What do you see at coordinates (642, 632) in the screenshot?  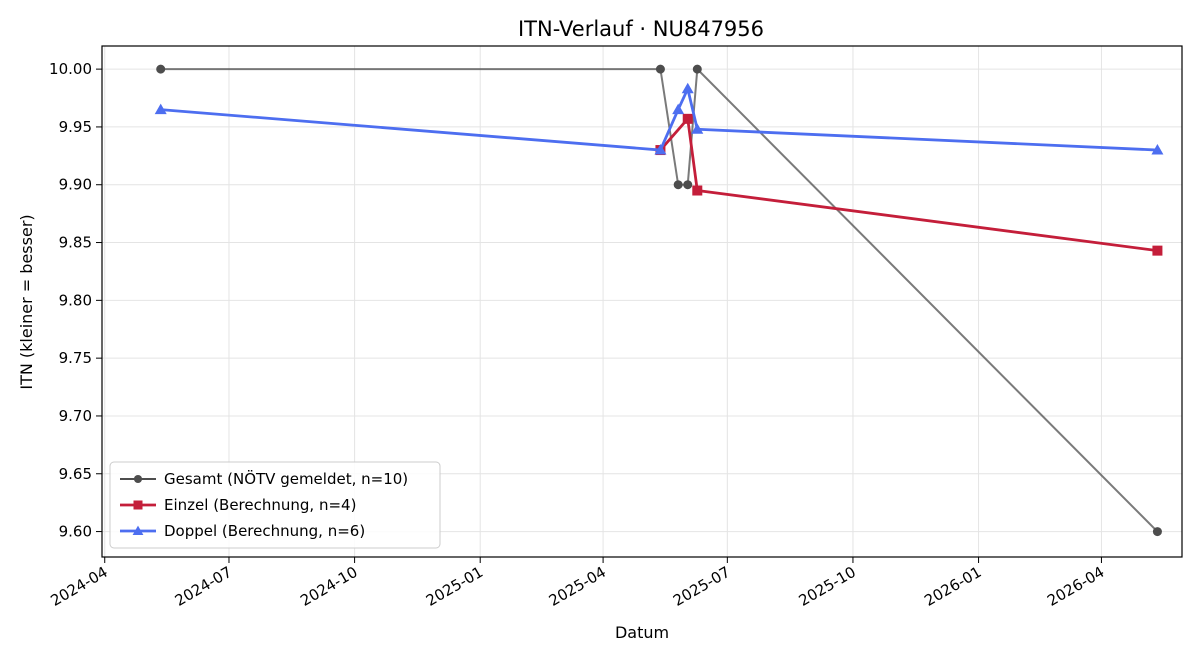 I see `x-axis-label: Datum` at bounding box center [642, 632].